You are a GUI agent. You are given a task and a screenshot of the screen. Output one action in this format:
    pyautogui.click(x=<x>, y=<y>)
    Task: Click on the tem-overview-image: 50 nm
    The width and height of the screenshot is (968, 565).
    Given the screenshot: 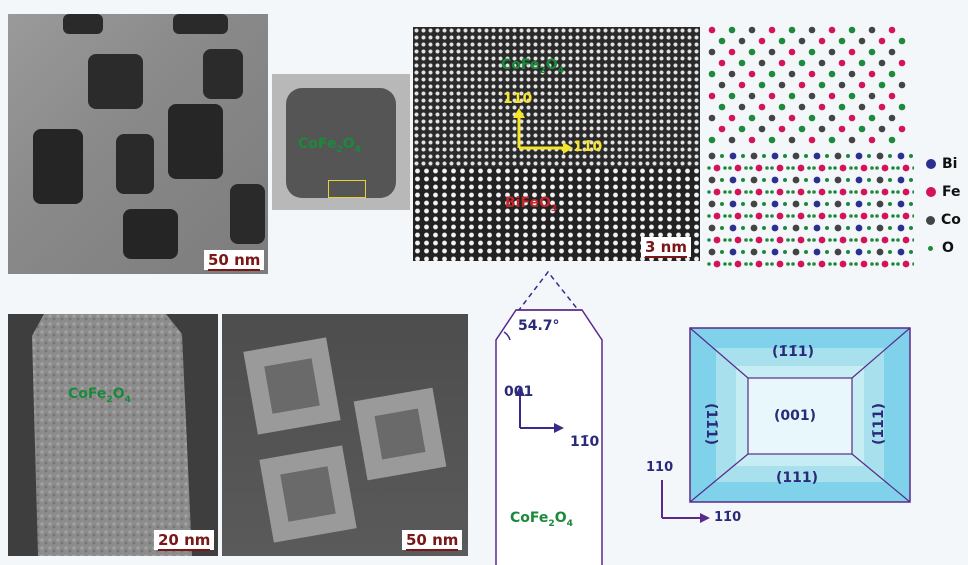 What is the action you would take?
    pyautogui.click(x=138, y=144)
    